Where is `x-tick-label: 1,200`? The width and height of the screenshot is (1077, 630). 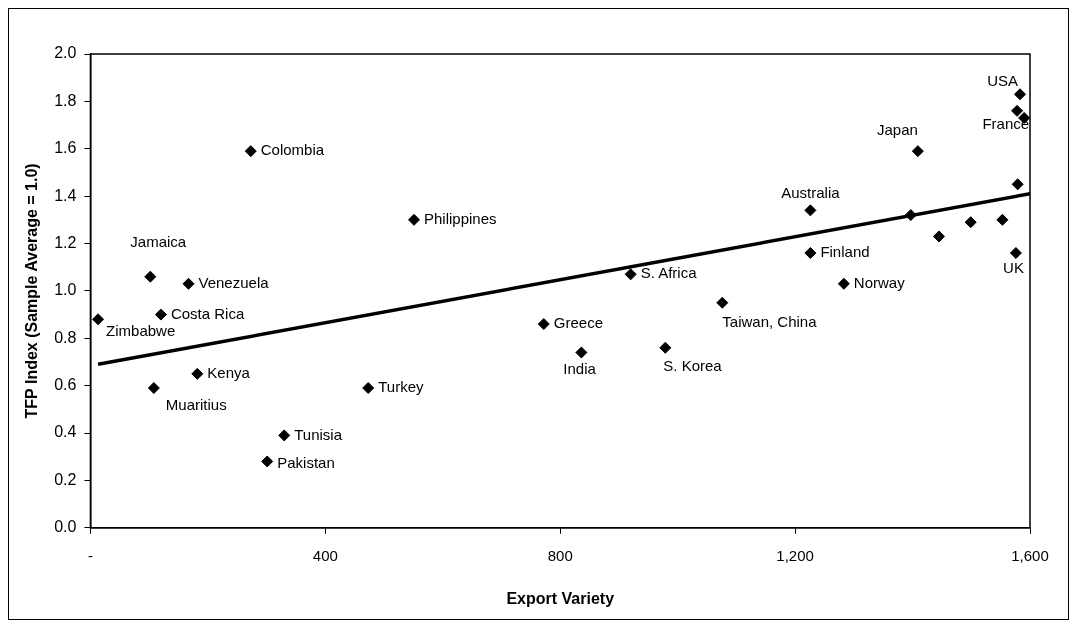
x-tick-label: 1,200 is located at coordinates (795, 555).